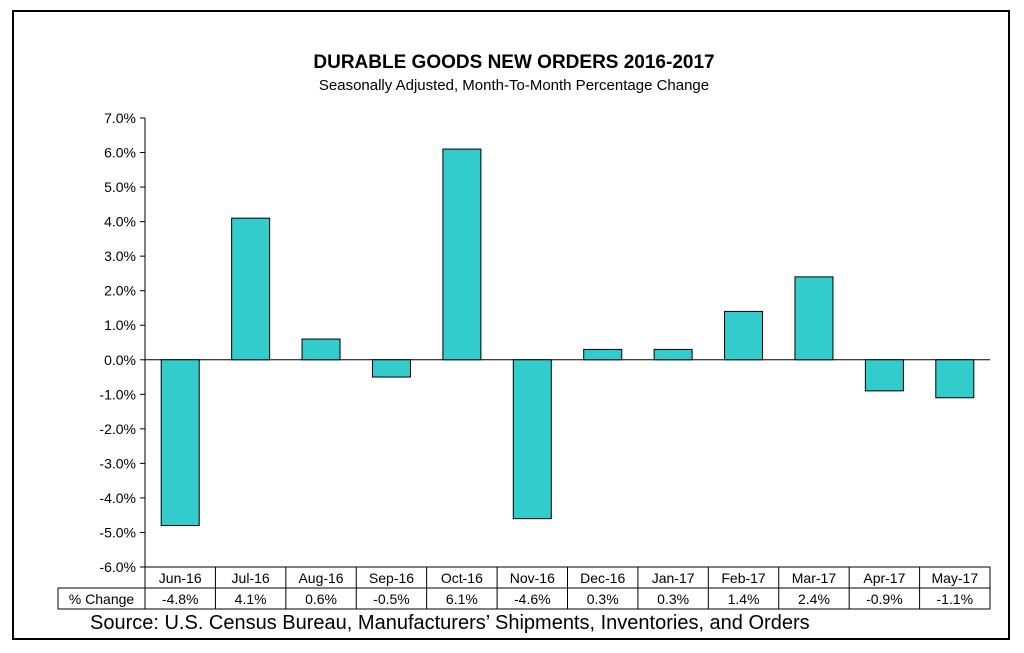 Image resolution: width=1024 pixels, height=653 pixels. I want to click on y-tick-label: 1.0%, so click(120, 325).